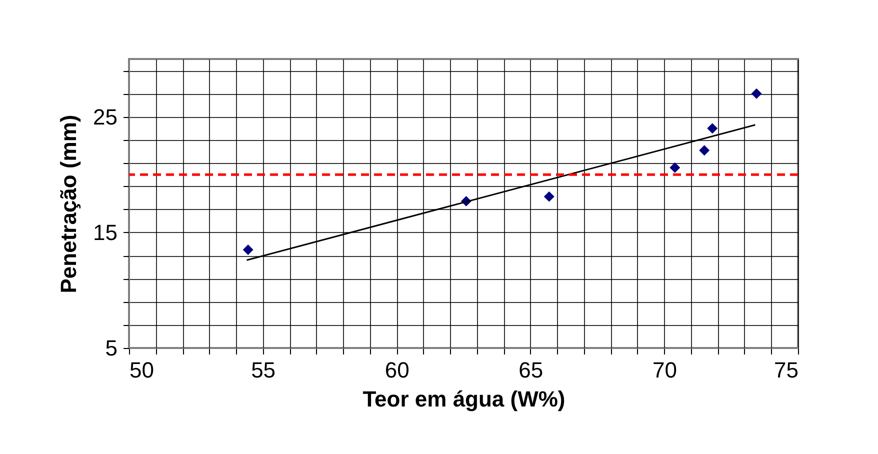 This screenshot has width=878, height=454. I want to click on x-tick-label: 50, so click(142, 370).